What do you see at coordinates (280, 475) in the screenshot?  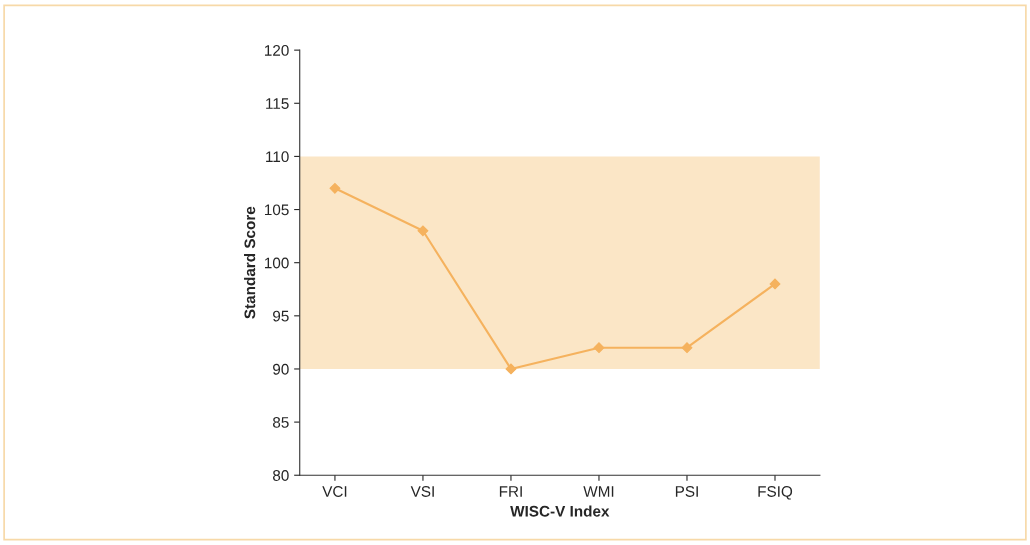 I see `y-tick-label: 80` at bounding box center [280, 475].